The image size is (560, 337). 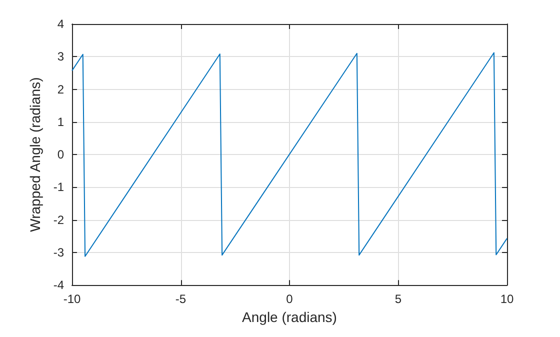 What do you see at coordinates (35, 154) in the screenshot?
I see `y-axis-title: Wrapped Angle (radians)` at bounding box center [35, 154].